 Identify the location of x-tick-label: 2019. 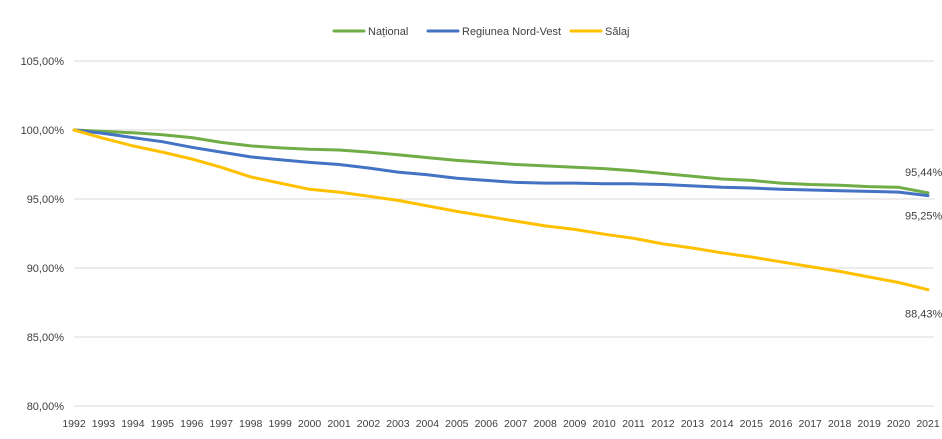
(869, 424).